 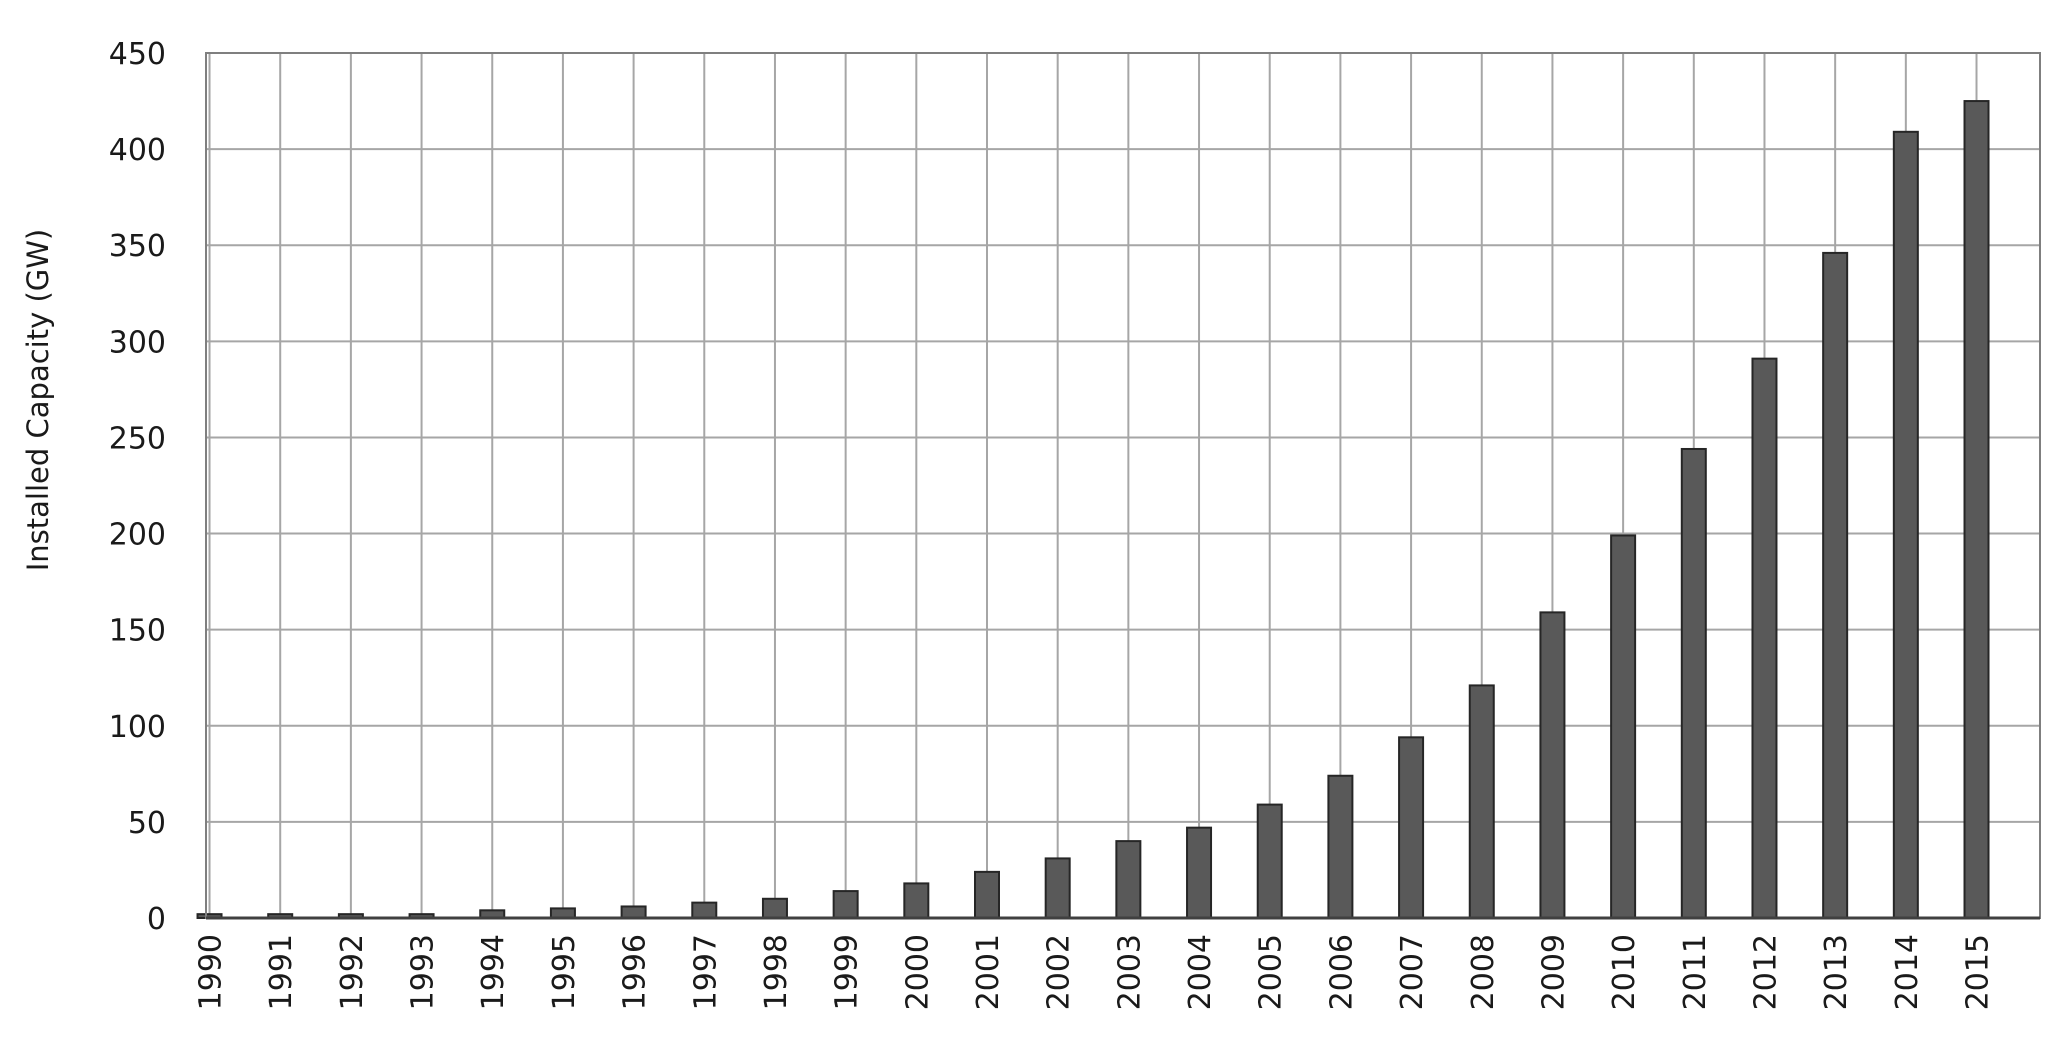 What do you see at coordinates (705, 972) in the screenshot?
I see `x-tick-label: 1997` at bounding box center [705, 972].